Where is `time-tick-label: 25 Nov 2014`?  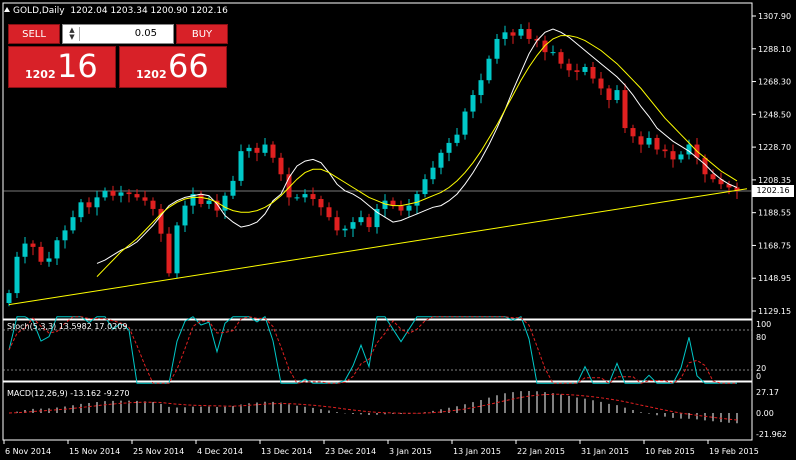 time-tick-label: 25 Nov 2014 is located at coordinates (158, 451).